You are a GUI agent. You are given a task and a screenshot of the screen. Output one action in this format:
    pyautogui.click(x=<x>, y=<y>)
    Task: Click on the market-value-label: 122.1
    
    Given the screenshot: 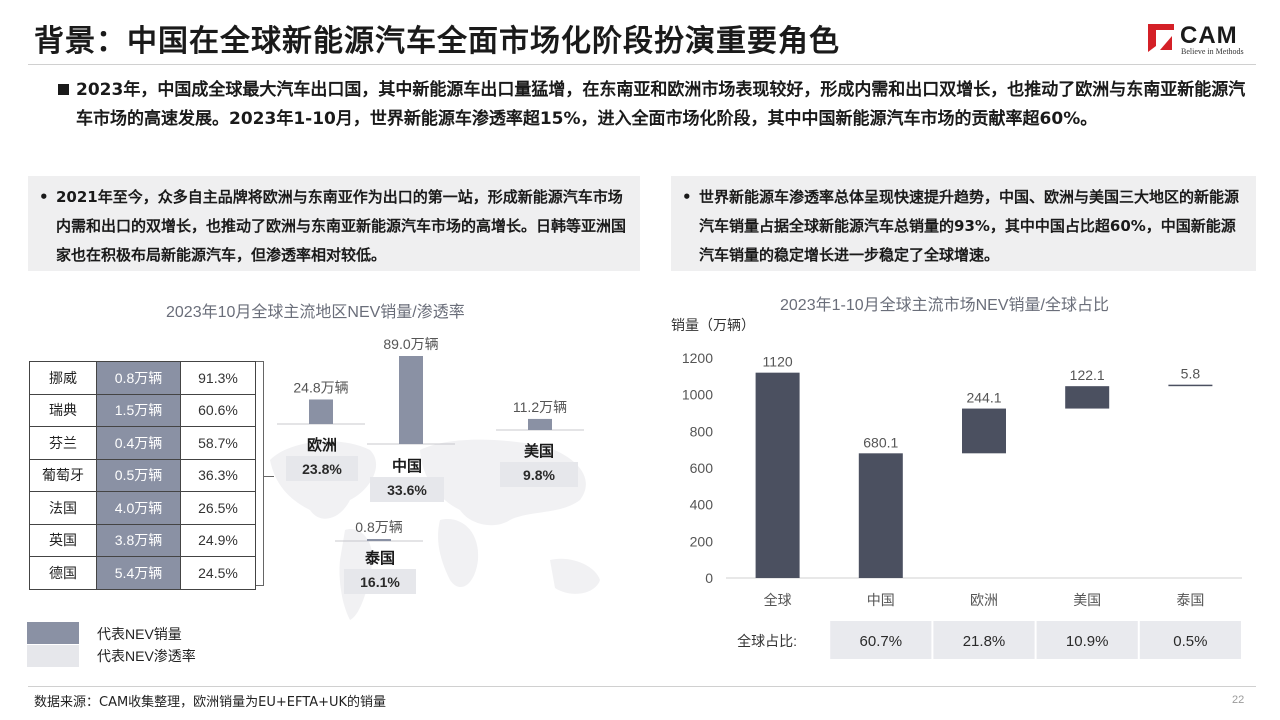 What is the action you would take?
    pyautogui.click(x=1087, y=375)
    